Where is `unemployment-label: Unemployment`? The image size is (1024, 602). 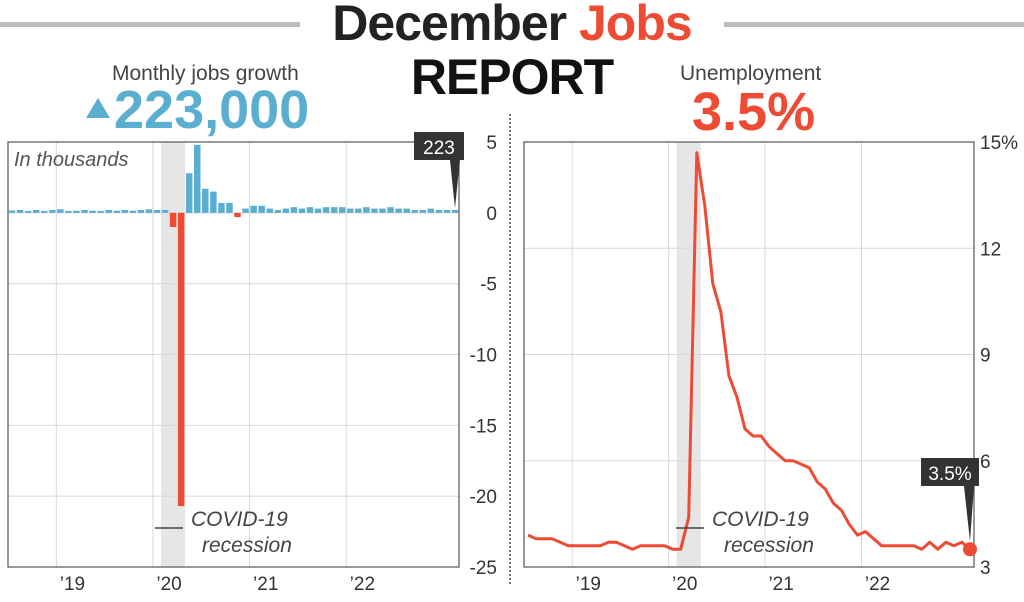
unemployment-label: Unemployment is located at coordinates (751, 73).